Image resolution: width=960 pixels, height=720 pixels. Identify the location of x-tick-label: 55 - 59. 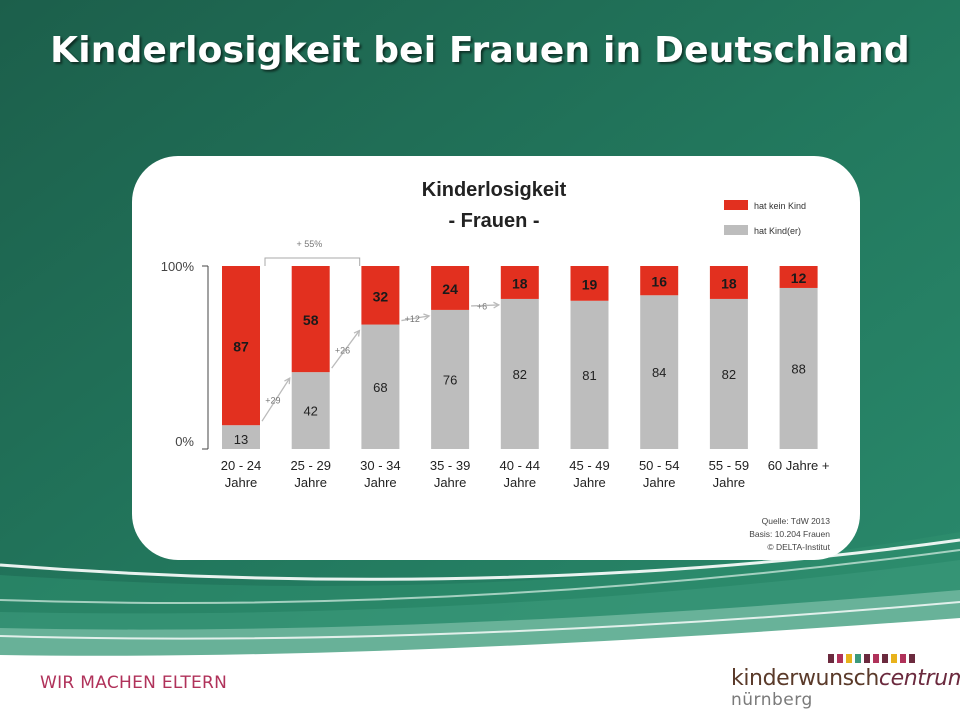
(729, 465).